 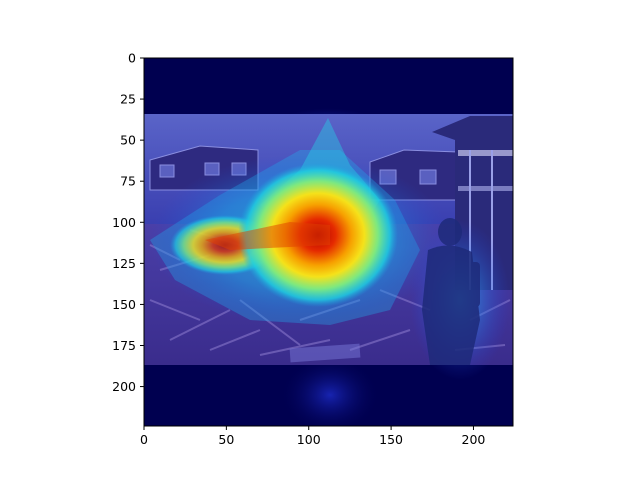 I want to click on x-tick-label: 150, so click(x=391, y=439).